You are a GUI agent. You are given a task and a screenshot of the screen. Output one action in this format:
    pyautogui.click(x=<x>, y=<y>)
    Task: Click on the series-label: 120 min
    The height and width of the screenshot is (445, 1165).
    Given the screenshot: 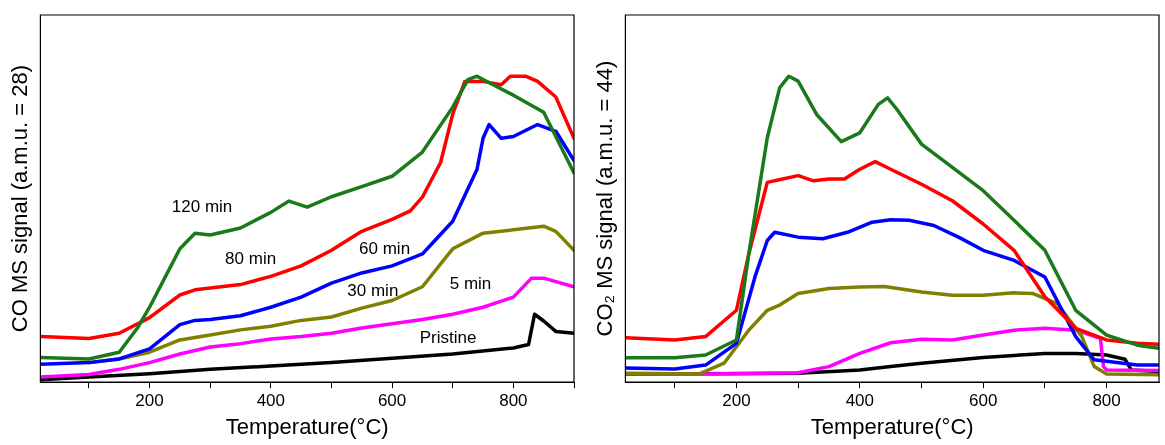 What is the action you would take?
    pyautogui.click(x=202, y=206)
    